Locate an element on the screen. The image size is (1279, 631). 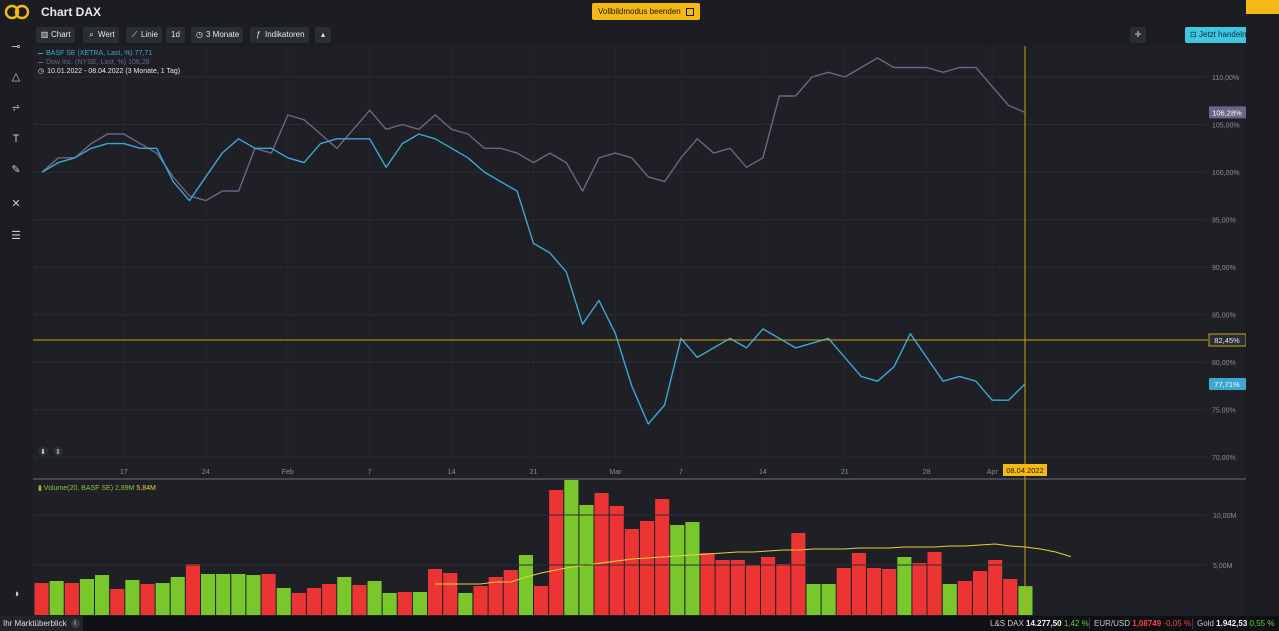
chart-type-button: ▥ Chart is located at coordinates (55, 35).